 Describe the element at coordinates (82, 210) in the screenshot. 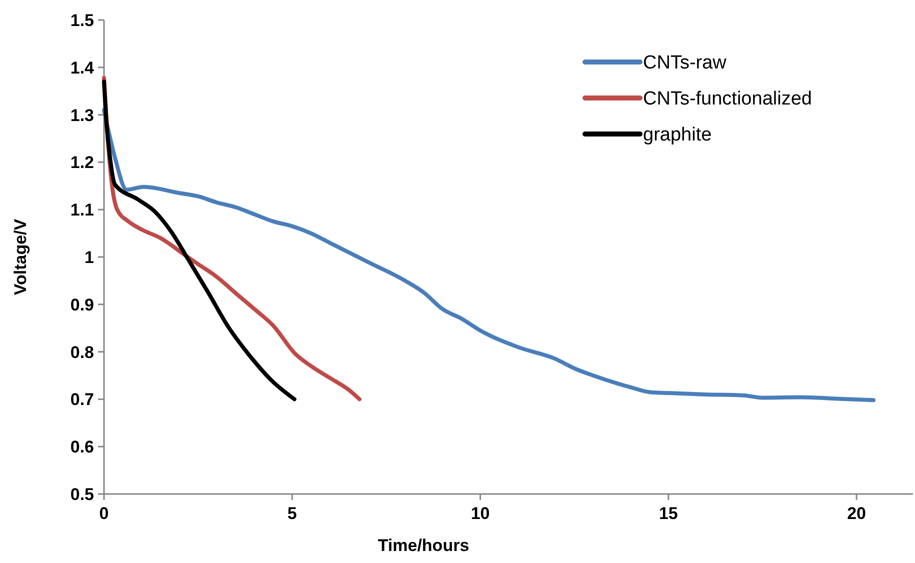

I see `y-tick-label: 1.1` at that location.